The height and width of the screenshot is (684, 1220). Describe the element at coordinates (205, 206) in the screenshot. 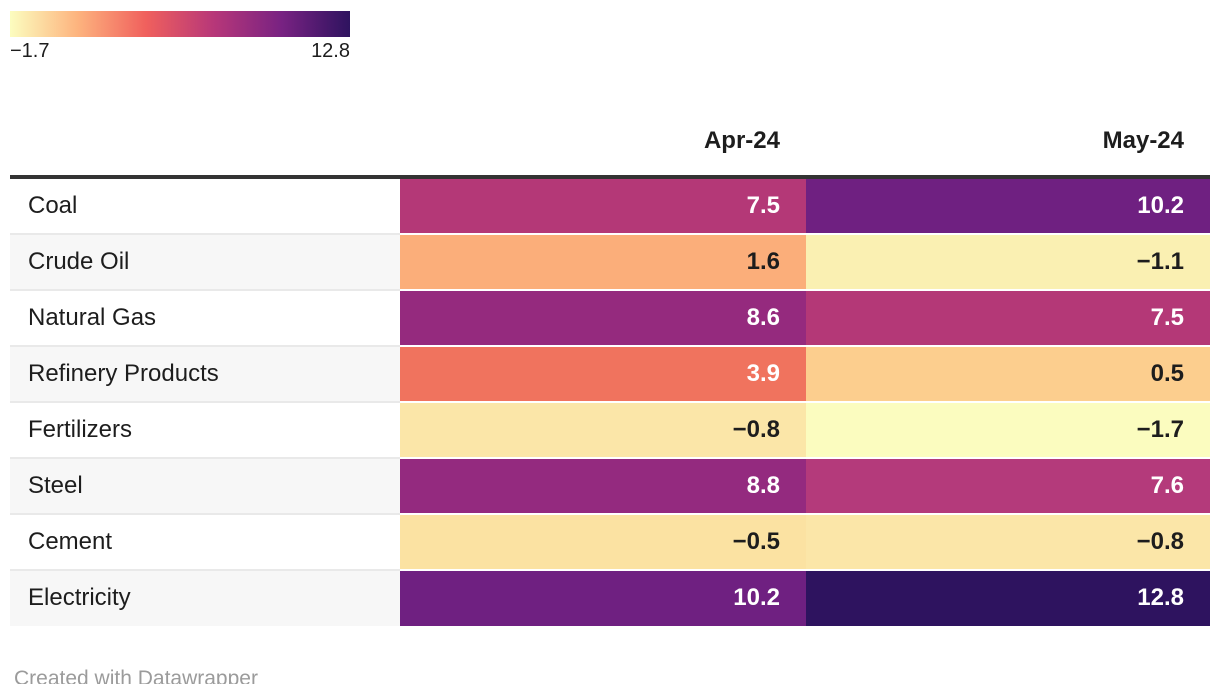

I see `row-label: Coal` at that location.